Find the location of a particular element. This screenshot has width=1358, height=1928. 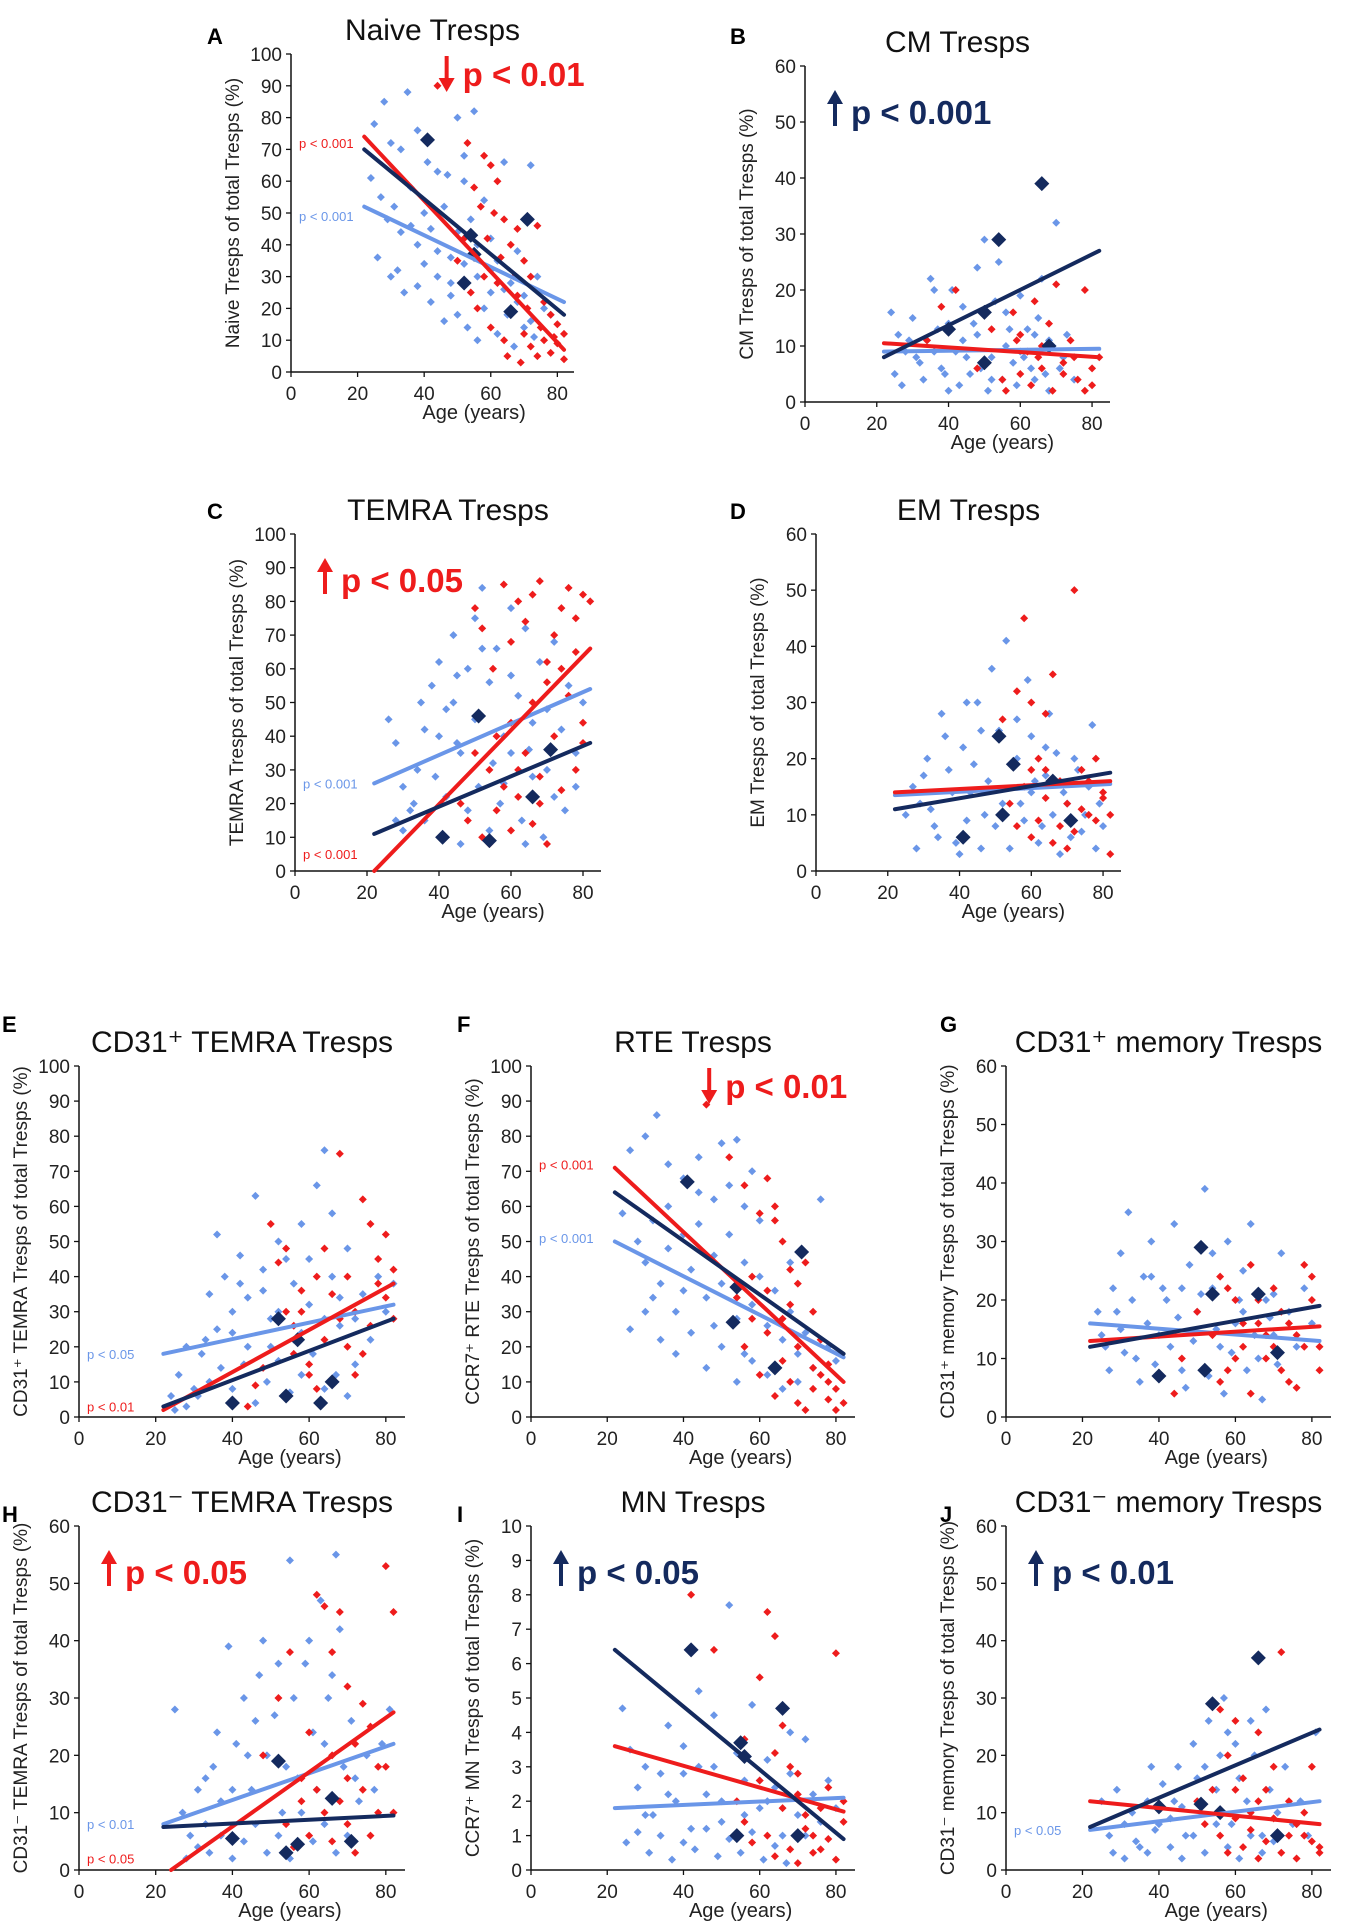

y-tick-label: 100 is located at coordinates (266, 55).